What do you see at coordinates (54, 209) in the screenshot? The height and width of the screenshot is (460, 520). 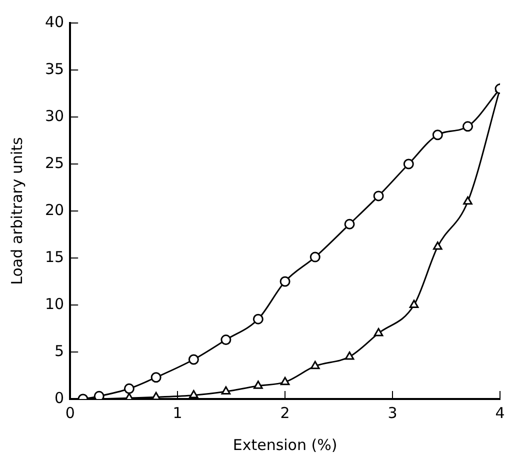 I see `y-tick-label: 20` at bounding box center [54, 209].